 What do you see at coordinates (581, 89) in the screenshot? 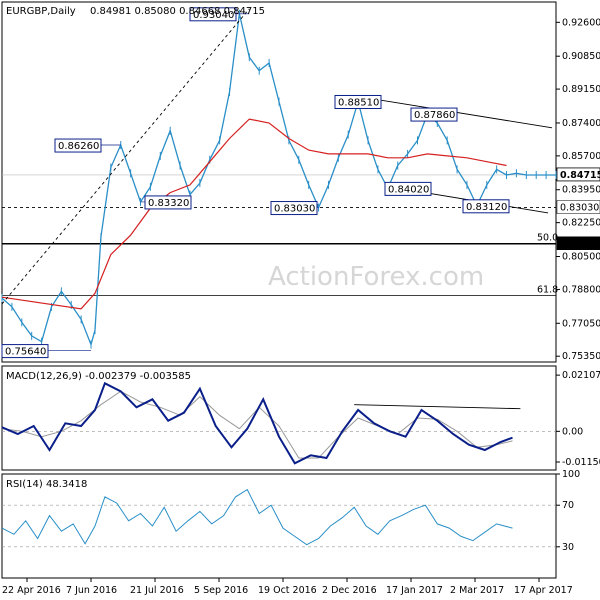
I see `price-tick-label: 0.89150` at bounding box center [581, 89].